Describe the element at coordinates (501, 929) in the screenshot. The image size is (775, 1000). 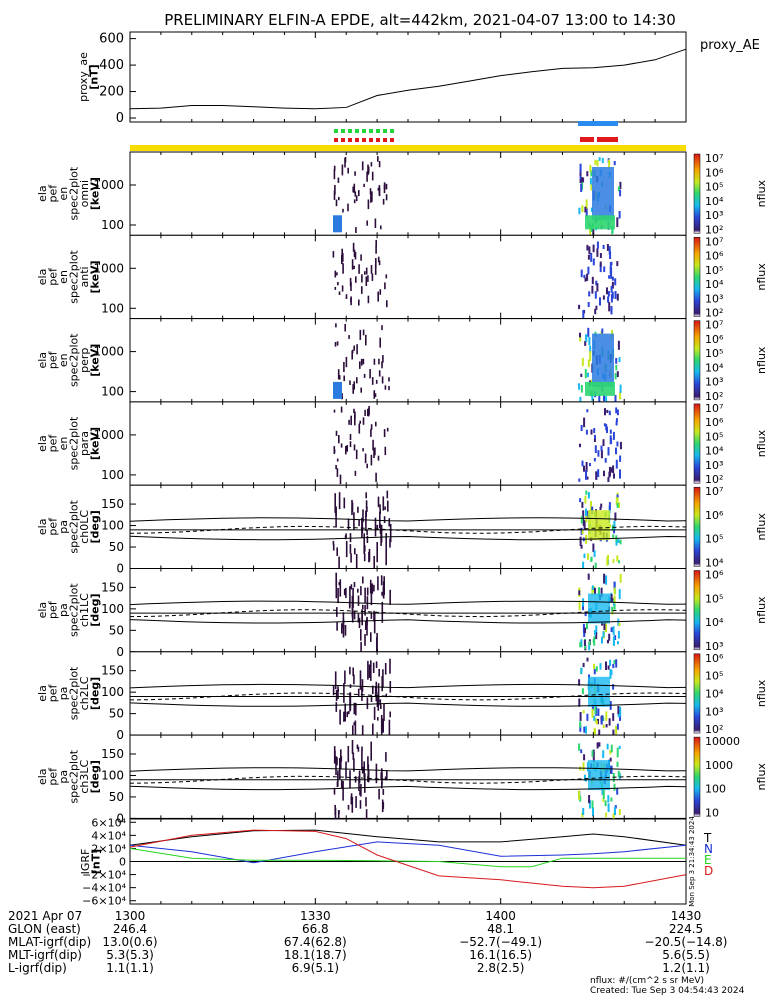
I see `footer-row-value: 48.1` at that location.